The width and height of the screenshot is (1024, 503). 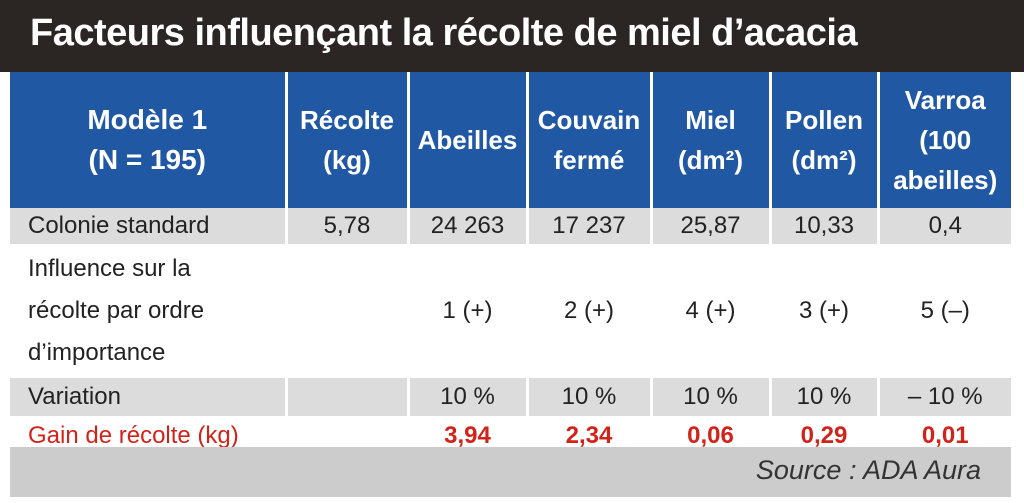 What do you see at coordinates (824, 160) in the screenshot?
I see `header-pollen-line2: (dm²)` at bounding box center [824, 160].